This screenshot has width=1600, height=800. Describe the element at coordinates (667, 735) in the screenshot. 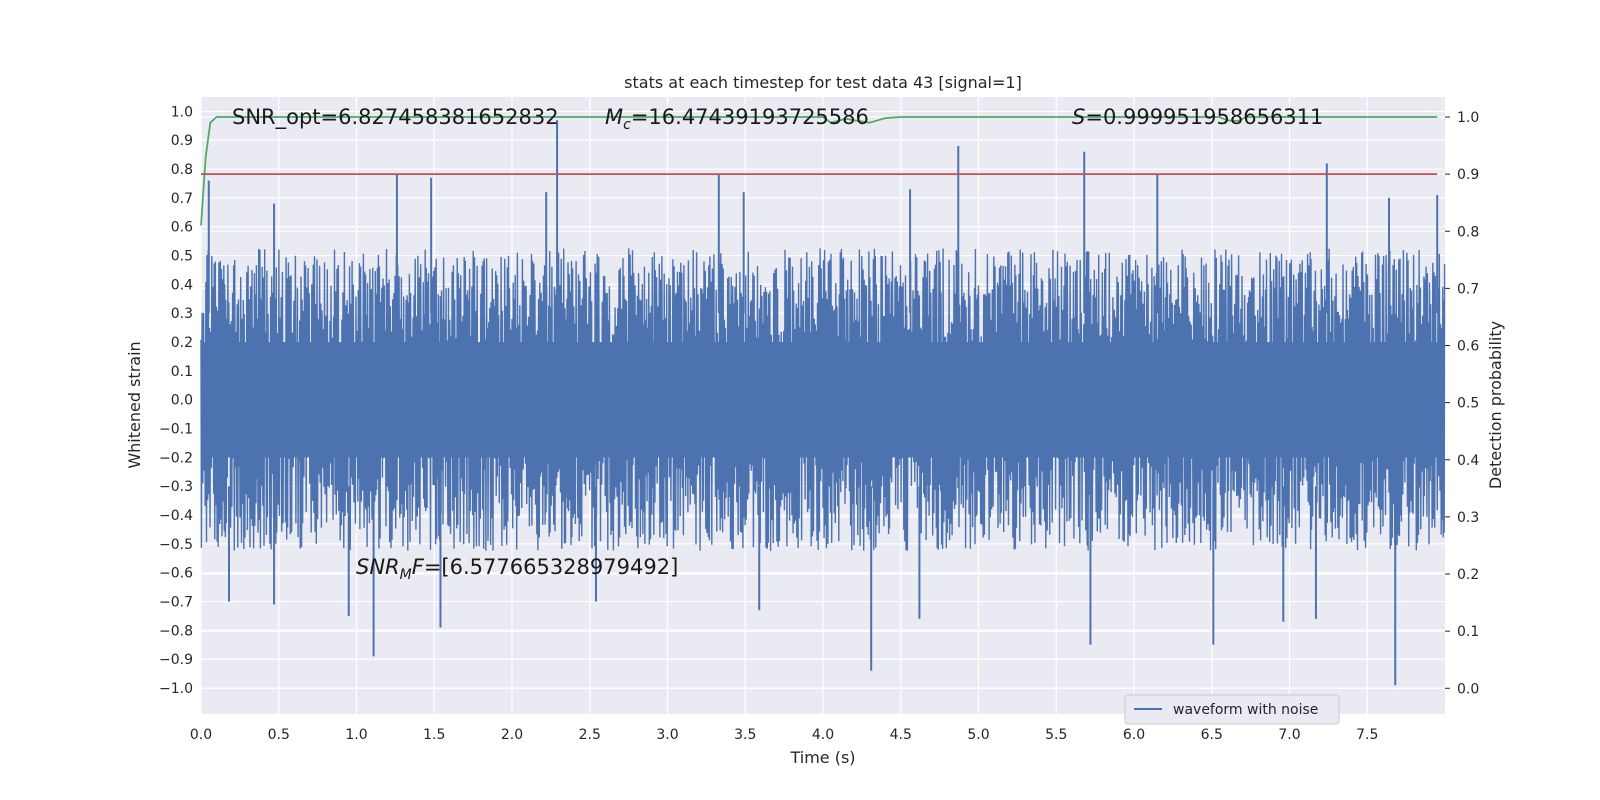

I see `x-tick-label: 3.0` at that location.